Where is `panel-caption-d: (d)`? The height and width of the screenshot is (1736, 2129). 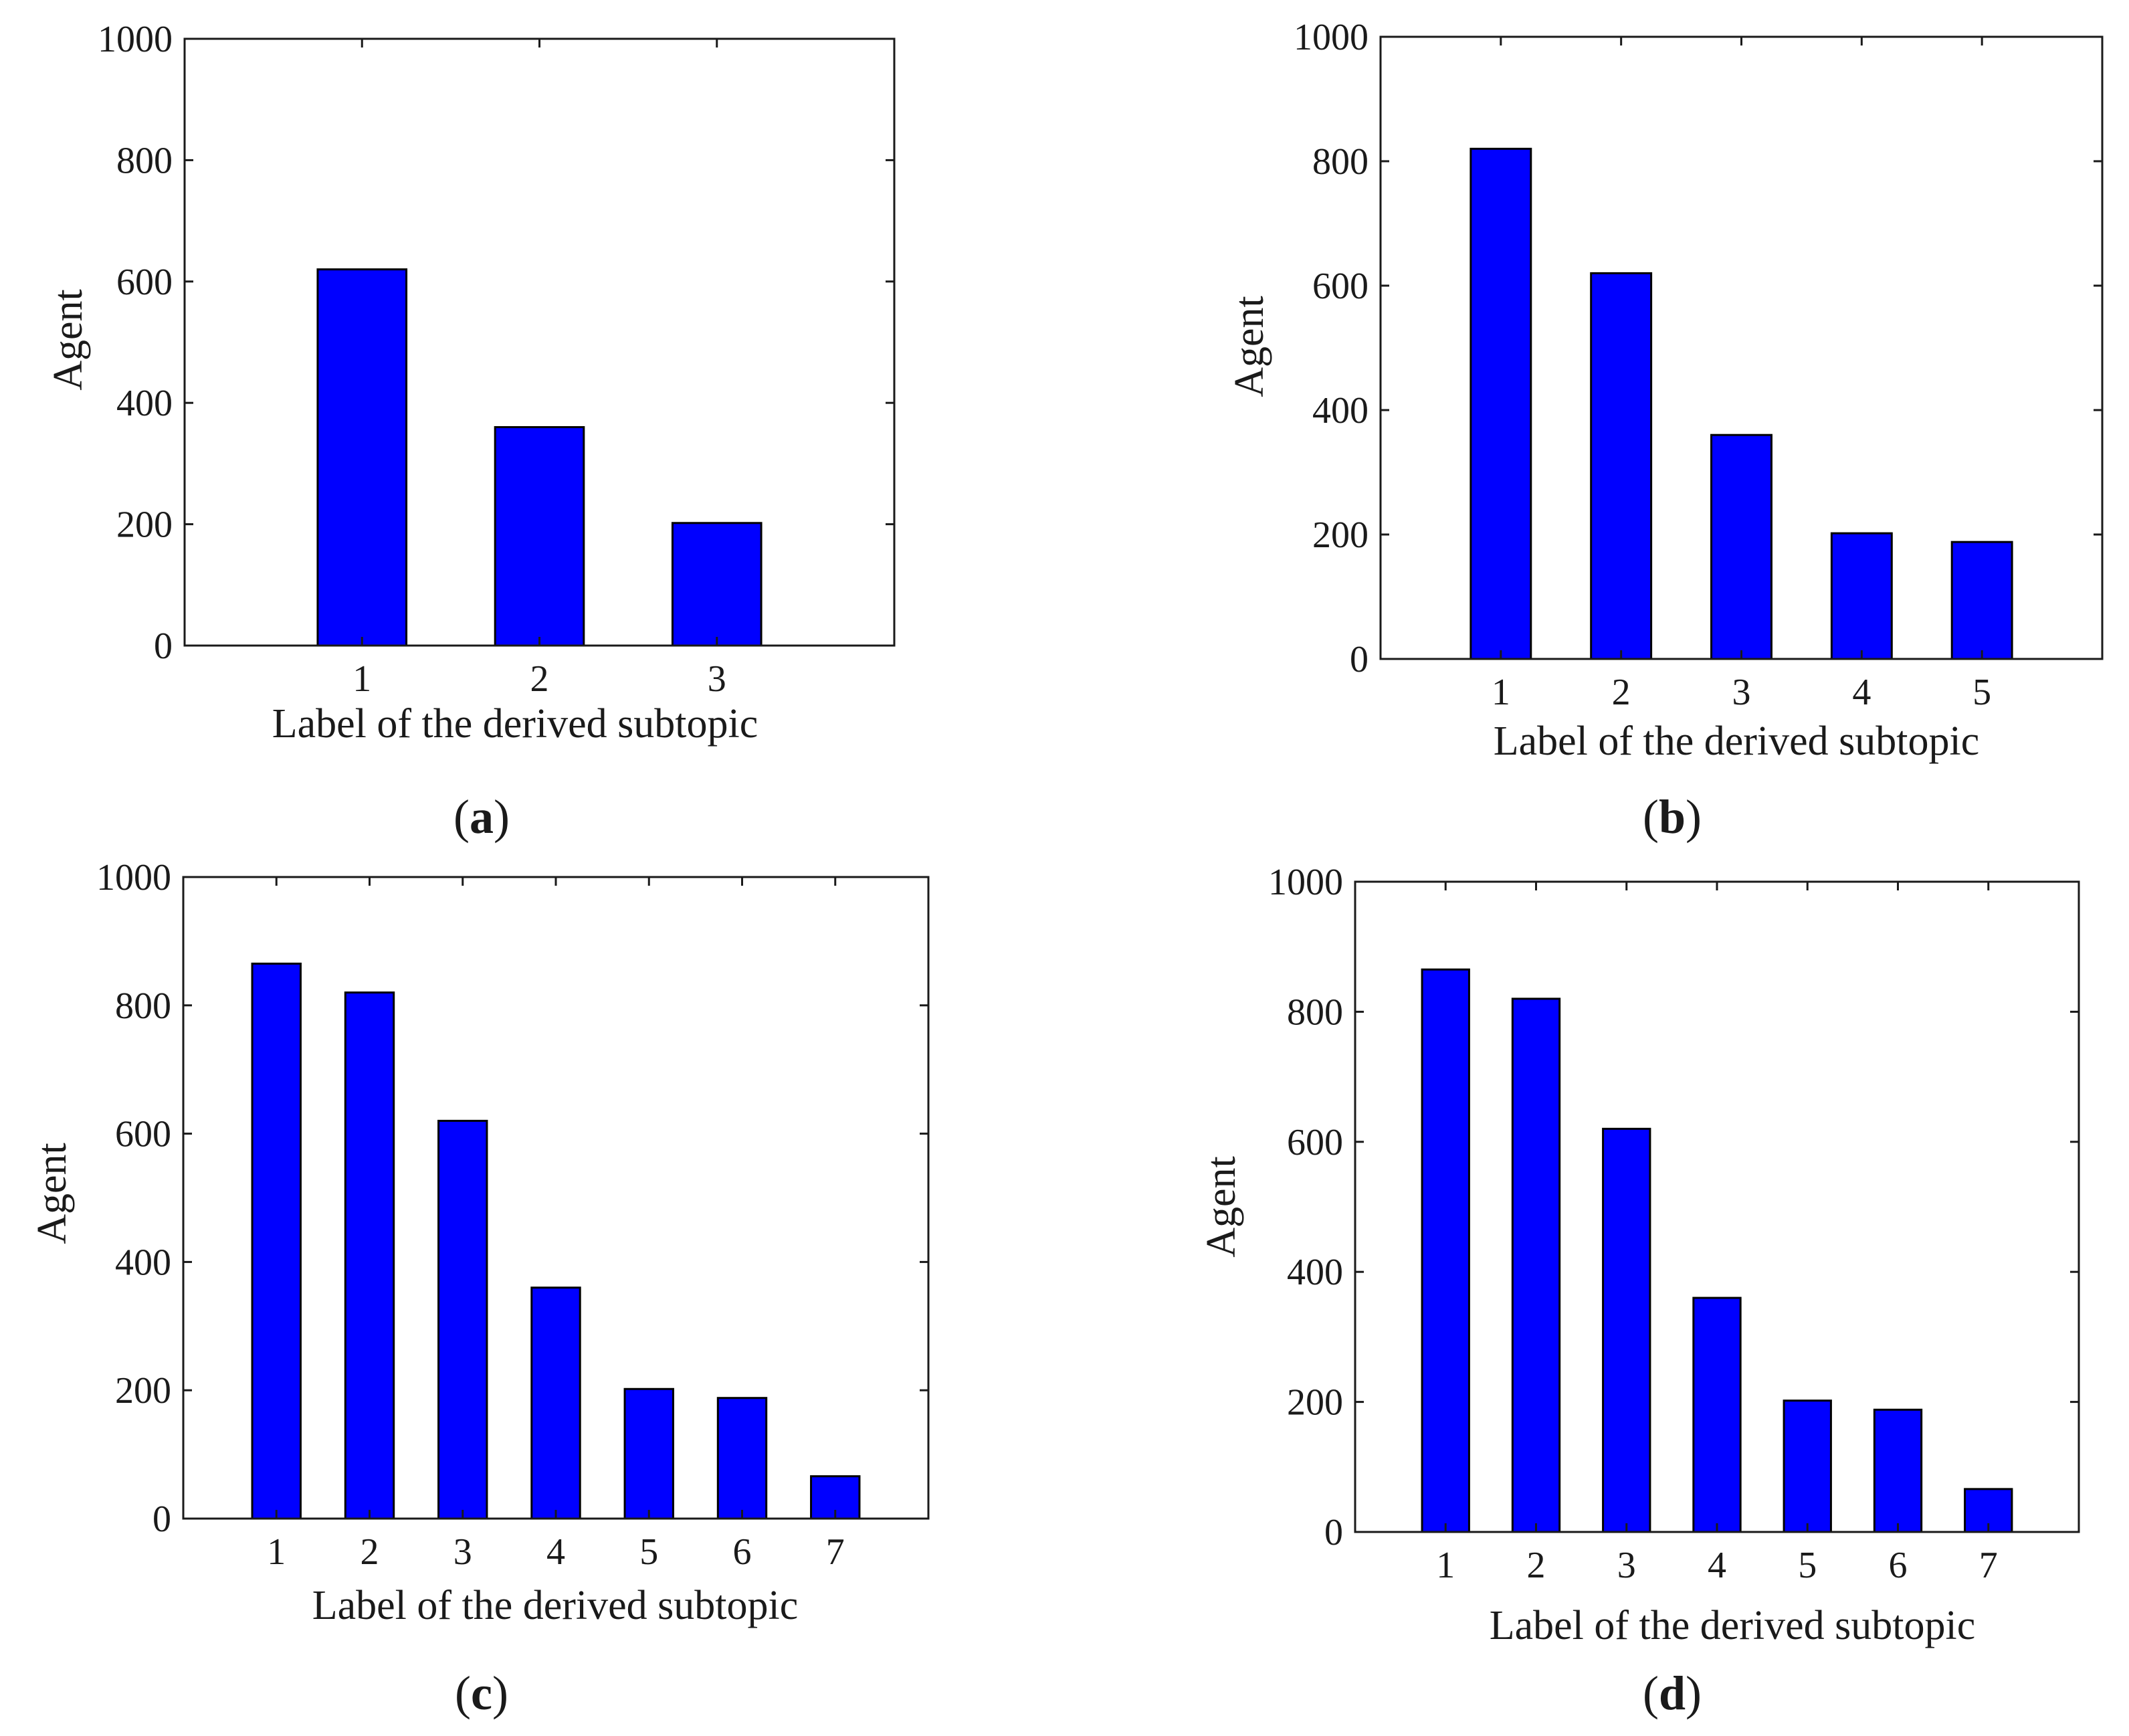
panel-caption-d: (d) is located at coordinates (1672, 1693).